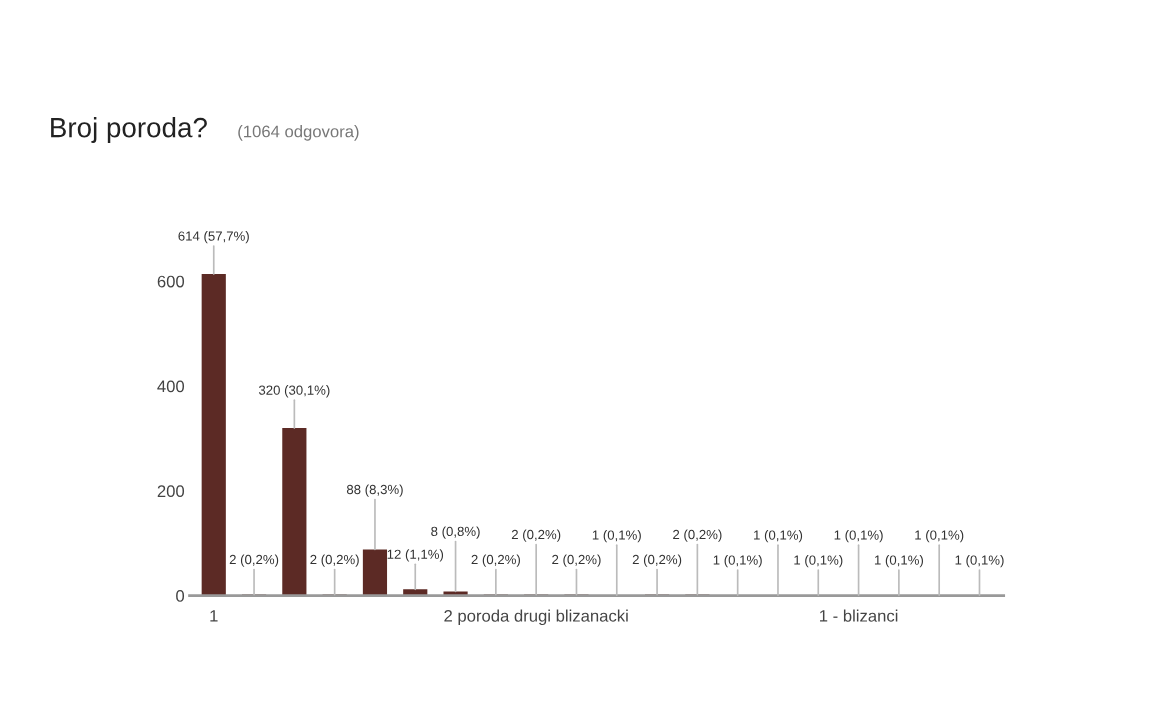 The width and height of the screenshot is (1163, 722). What do you see at coordinates (180, 596) in the screenshot?
I see `y-tick-label: 0` at bounding box center [180, 596].